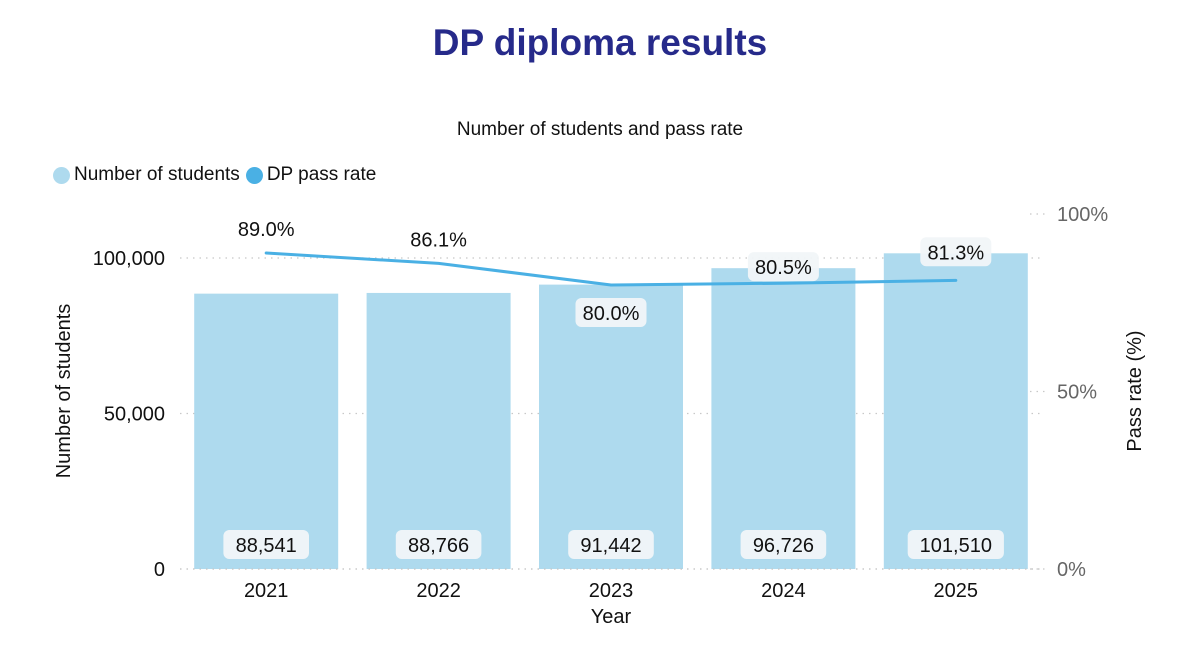 Image resolution: width=1200 pixels, height=655 pixels. What do you see at coordinates (600, 129) in the screenshot?
I see `chart-subtitle: Number of students and pass rate` at bounding box center [600, 129].